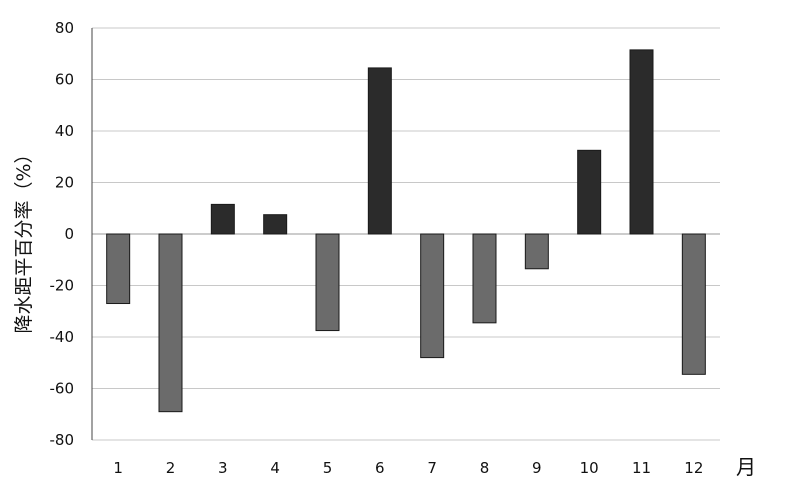  What do you see at coordinates (537, 468) in the screenshot?
I see `x-tick-label: 9` at bounding box center [537, 468].